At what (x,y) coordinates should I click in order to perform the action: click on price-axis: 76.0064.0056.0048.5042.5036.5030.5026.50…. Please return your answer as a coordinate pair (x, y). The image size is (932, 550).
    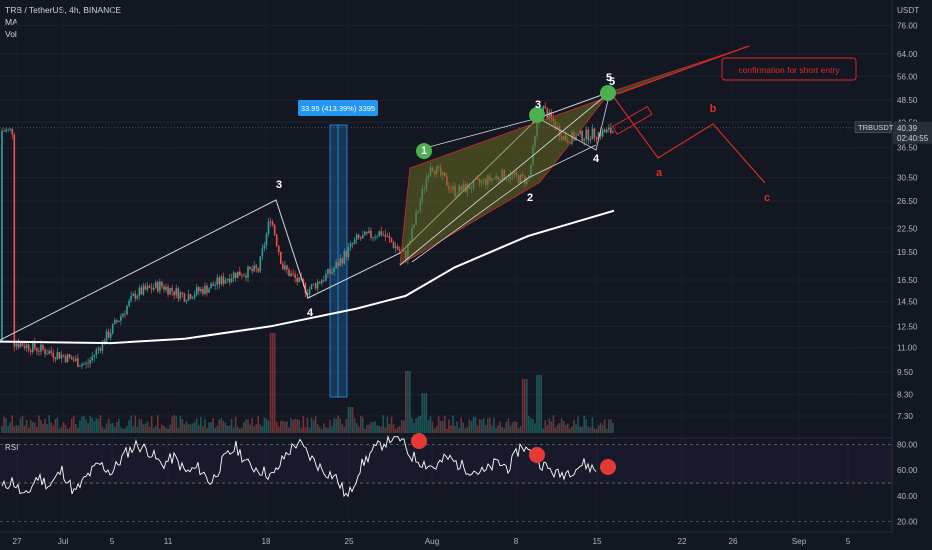
    Looking at the image, I should click on (893, 266).